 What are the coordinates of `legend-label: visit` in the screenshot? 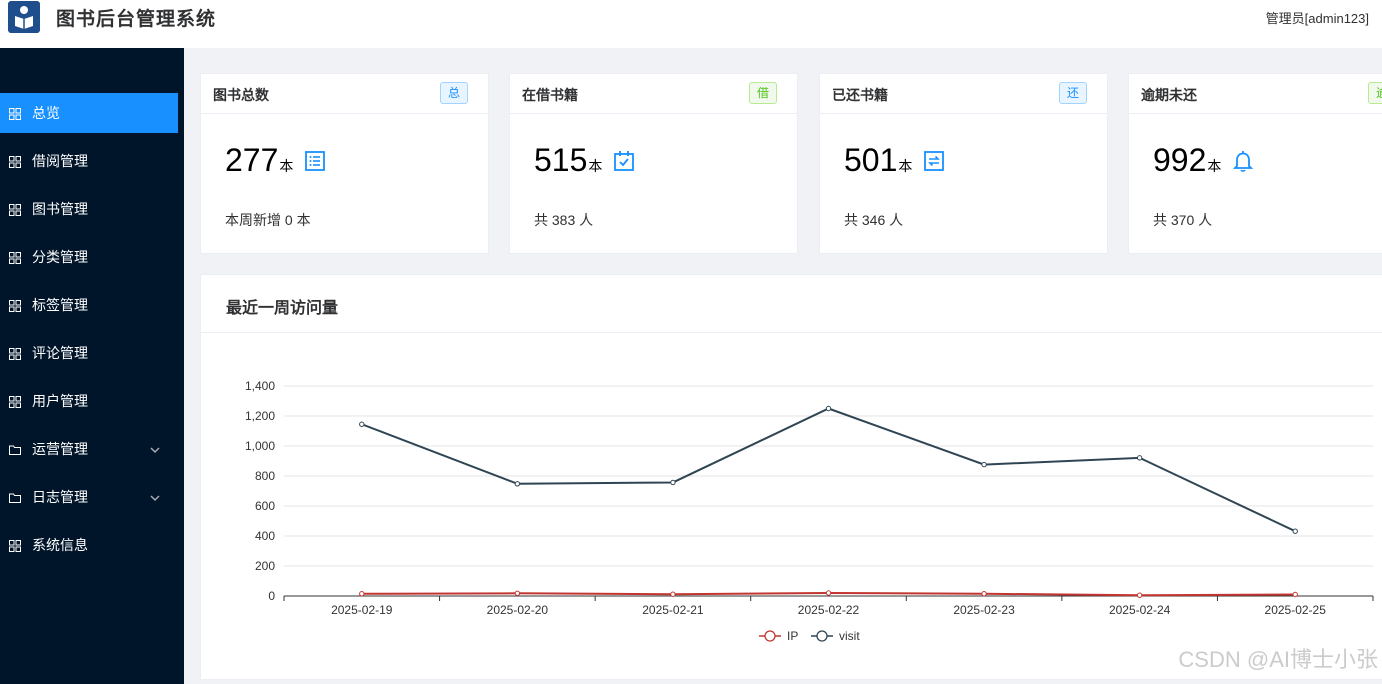 It's located at (849, 636).